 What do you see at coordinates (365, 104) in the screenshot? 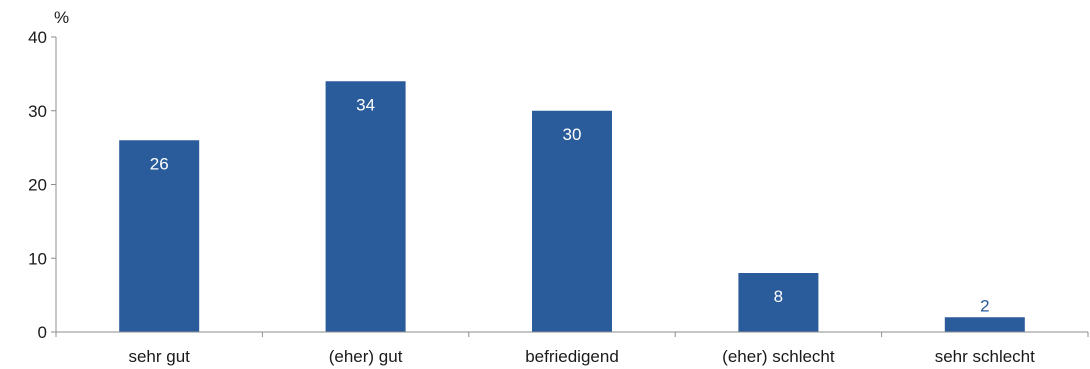
I see `data-label: 34` at bounding box center [365, 104].